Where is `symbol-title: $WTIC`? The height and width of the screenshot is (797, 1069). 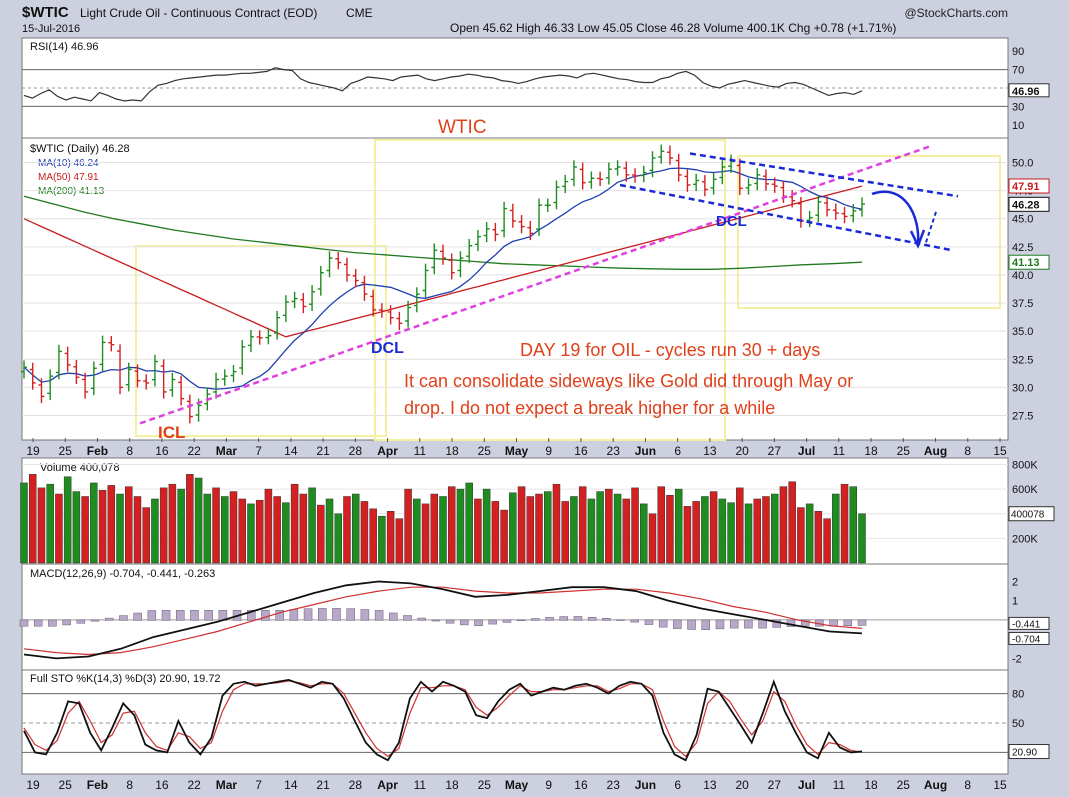 symbol-title: $WTIC is located at coordinates (45, 12).